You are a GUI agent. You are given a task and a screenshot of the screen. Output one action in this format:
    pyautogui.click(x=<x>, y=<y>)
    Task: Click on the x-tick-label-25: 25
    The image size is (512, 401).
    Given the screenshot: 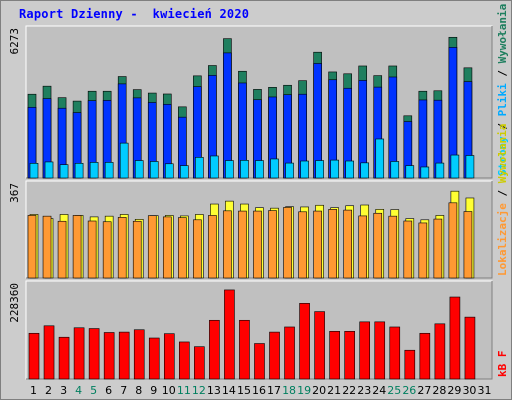 What is the action you would take?
    pyautogui.click(x=394, y=390)
    